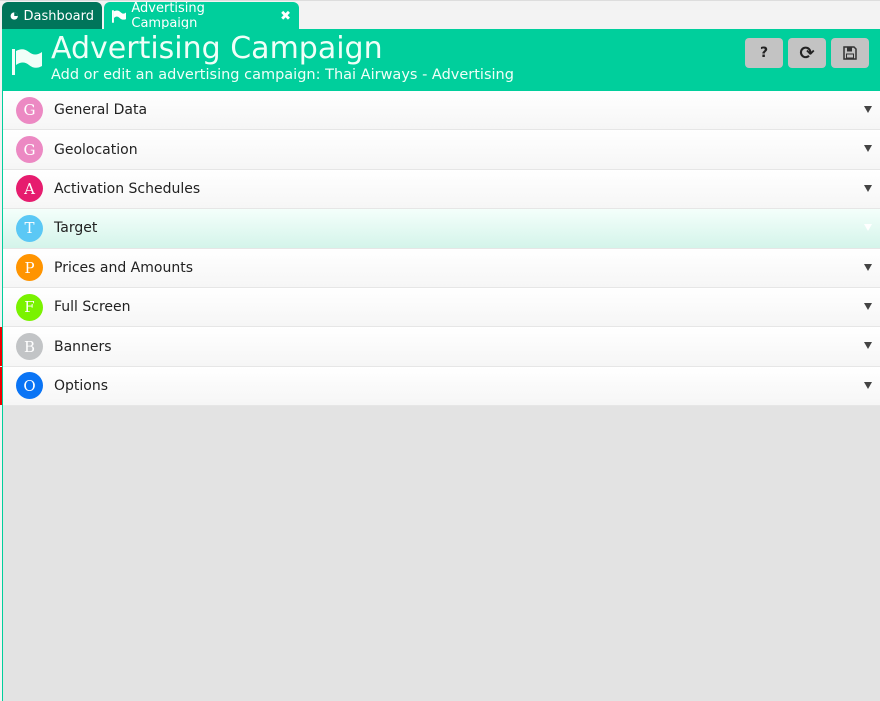  Describe the element at coordinates (29, 386) in the screenshot. I see `section-letter-badge: O` at that location.